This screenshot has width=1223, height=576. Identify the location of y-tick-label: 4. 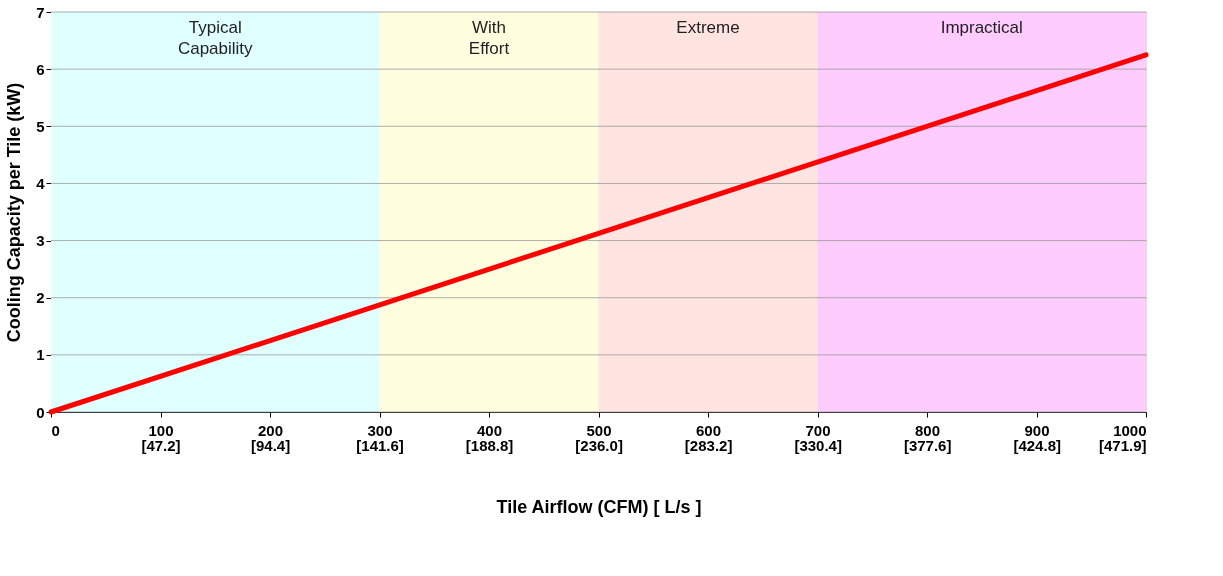
(41, 183).